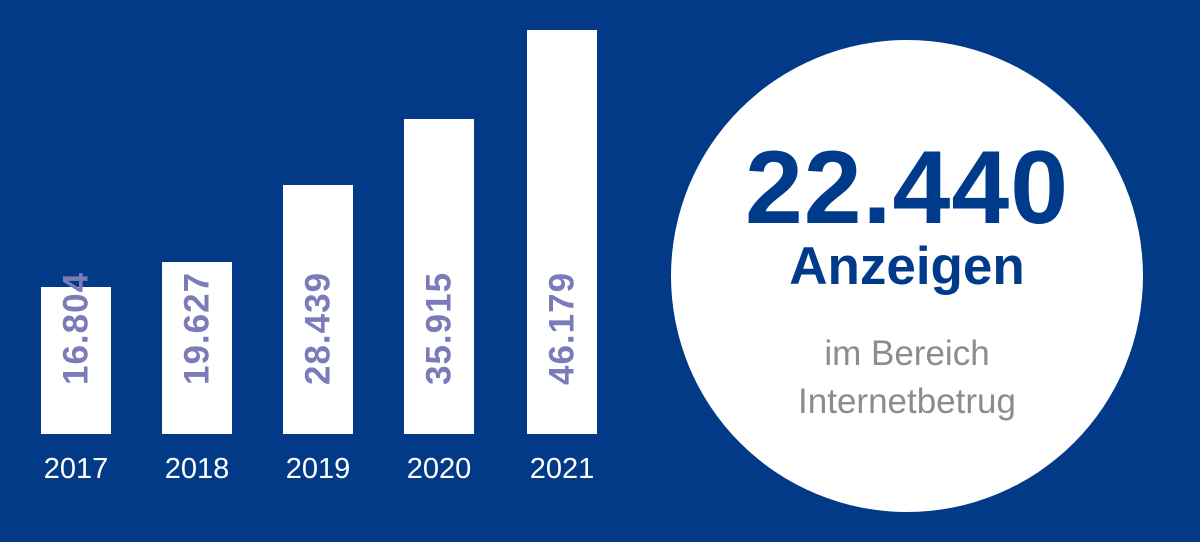  I want to click on bar-value-label: 28.439, so click(318, 328).